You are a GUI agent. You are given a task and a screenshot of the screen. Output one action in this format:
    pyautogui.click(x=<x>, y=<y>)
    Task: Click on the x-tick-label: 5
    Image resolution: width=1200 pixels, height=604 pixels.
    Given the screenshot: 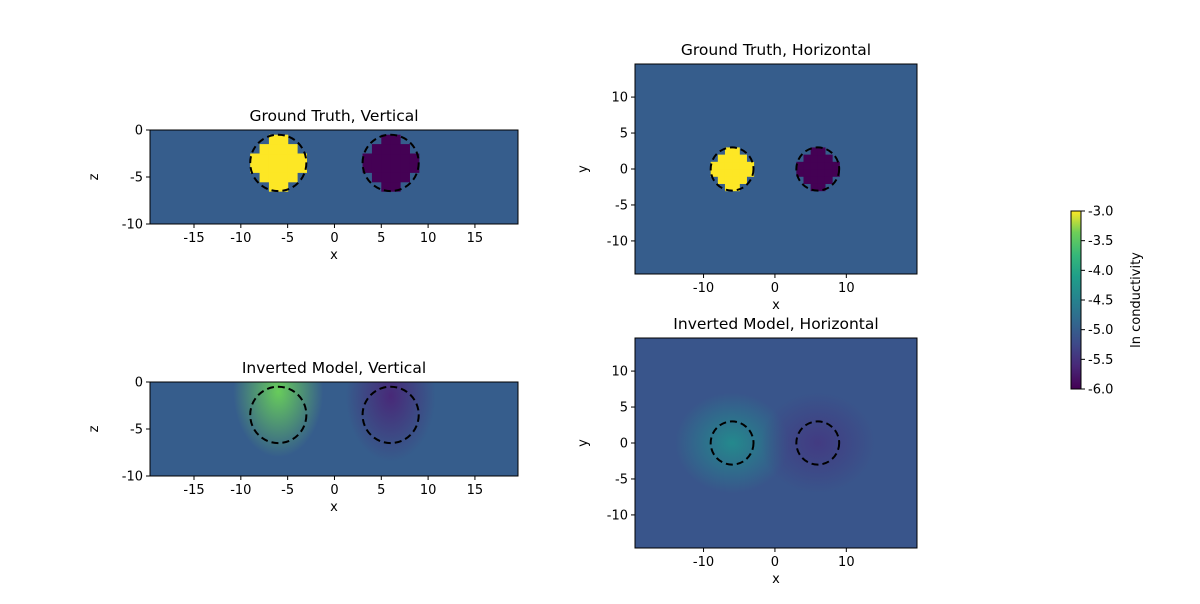 What is the action you would take?
    pyautogui.click(x=381, y=490)
    